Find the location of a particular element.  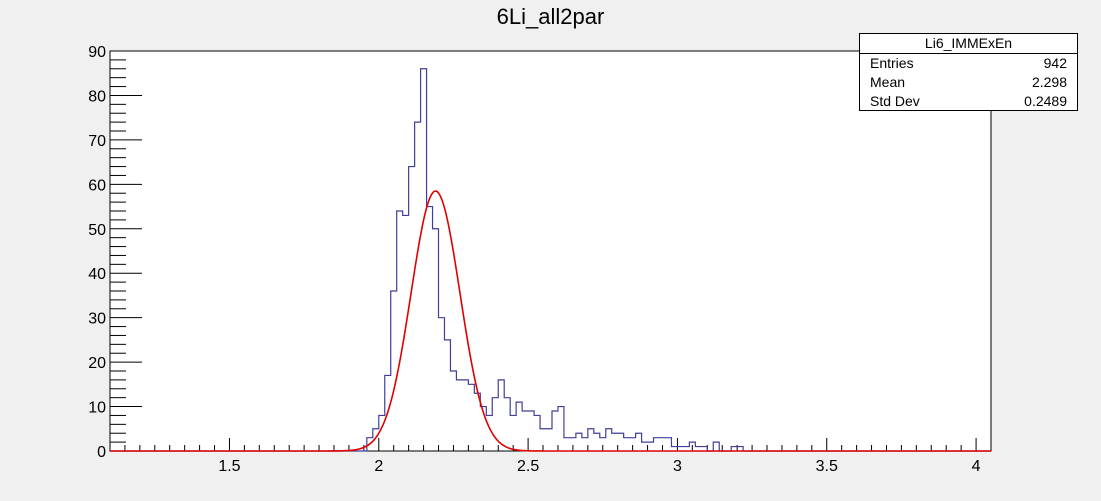

x-tick-label: 4 is located at coordinates (976, 466).